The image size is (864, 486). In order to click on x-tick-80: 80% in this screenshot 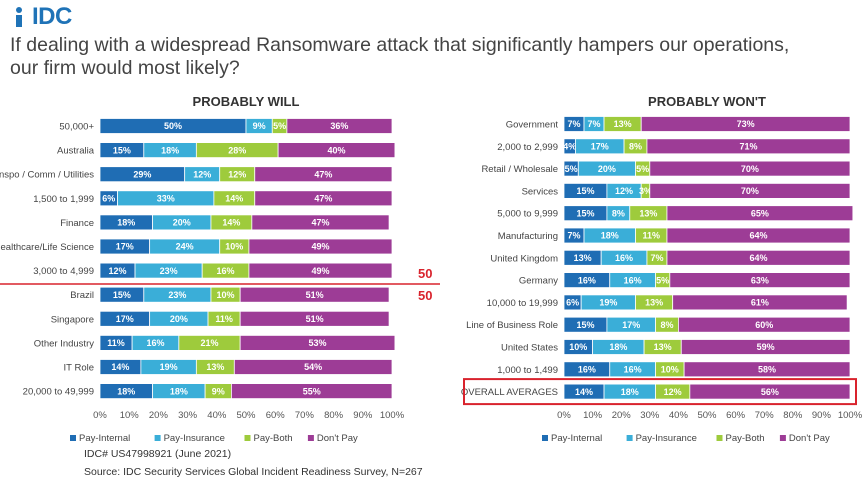, I will do `click(334, 415)`.